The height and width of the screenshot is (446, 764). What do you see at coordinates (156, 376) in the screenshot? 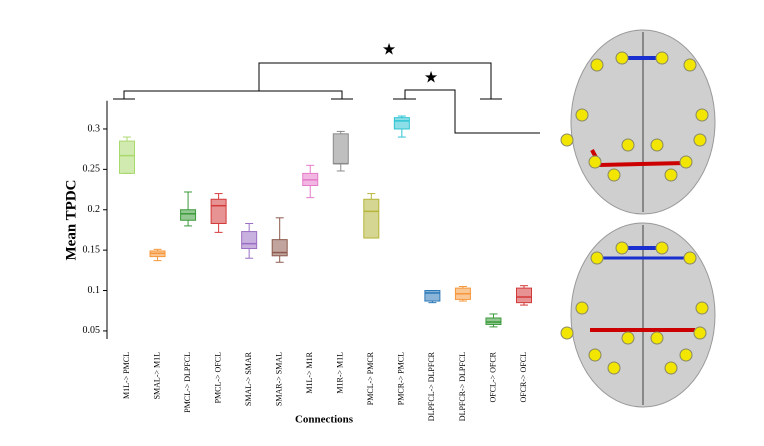
I see `x-tick-label: SMAL-> M1L` at bounding box center [156, 376].